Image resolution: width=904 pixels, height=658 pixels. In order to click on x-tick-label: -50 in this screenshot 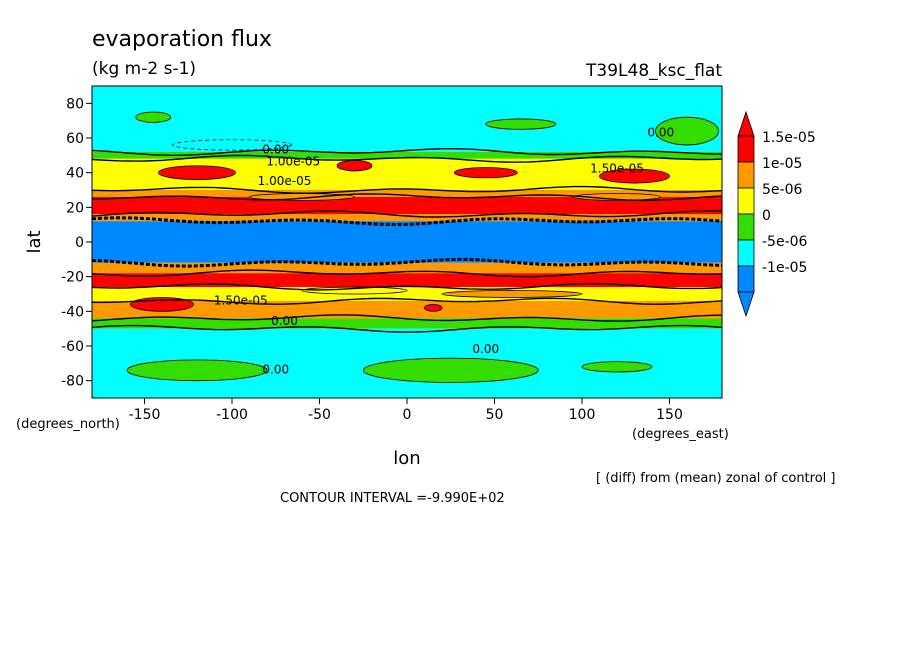, I will do `click(319, 415)`.